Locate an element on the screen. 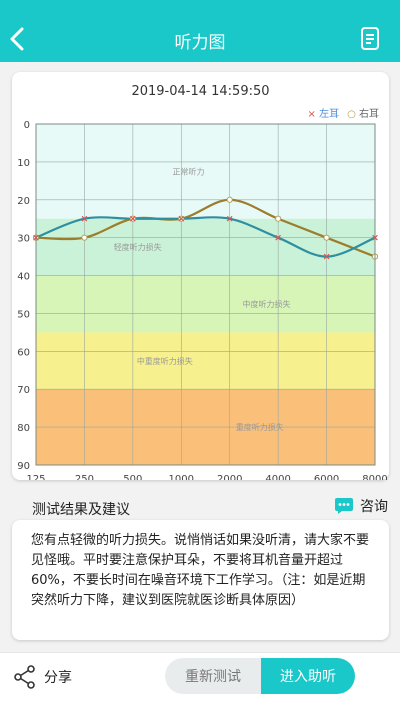 Image resolution: width=400 pixels, height=711 pixels. bottom-bar: 分享 重新测试 进入助听 is located at coordinates (200, 681).